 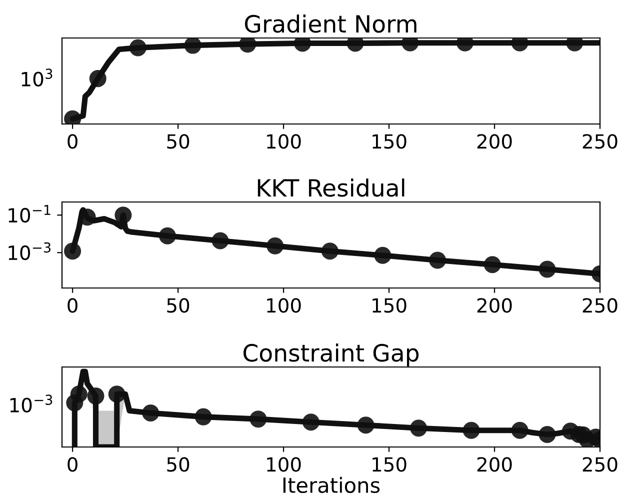 What do you see at coordinates (330, 23) in the screenshot?
I see `chart-title: Gradient Norm` at bounding box center [330, 23].